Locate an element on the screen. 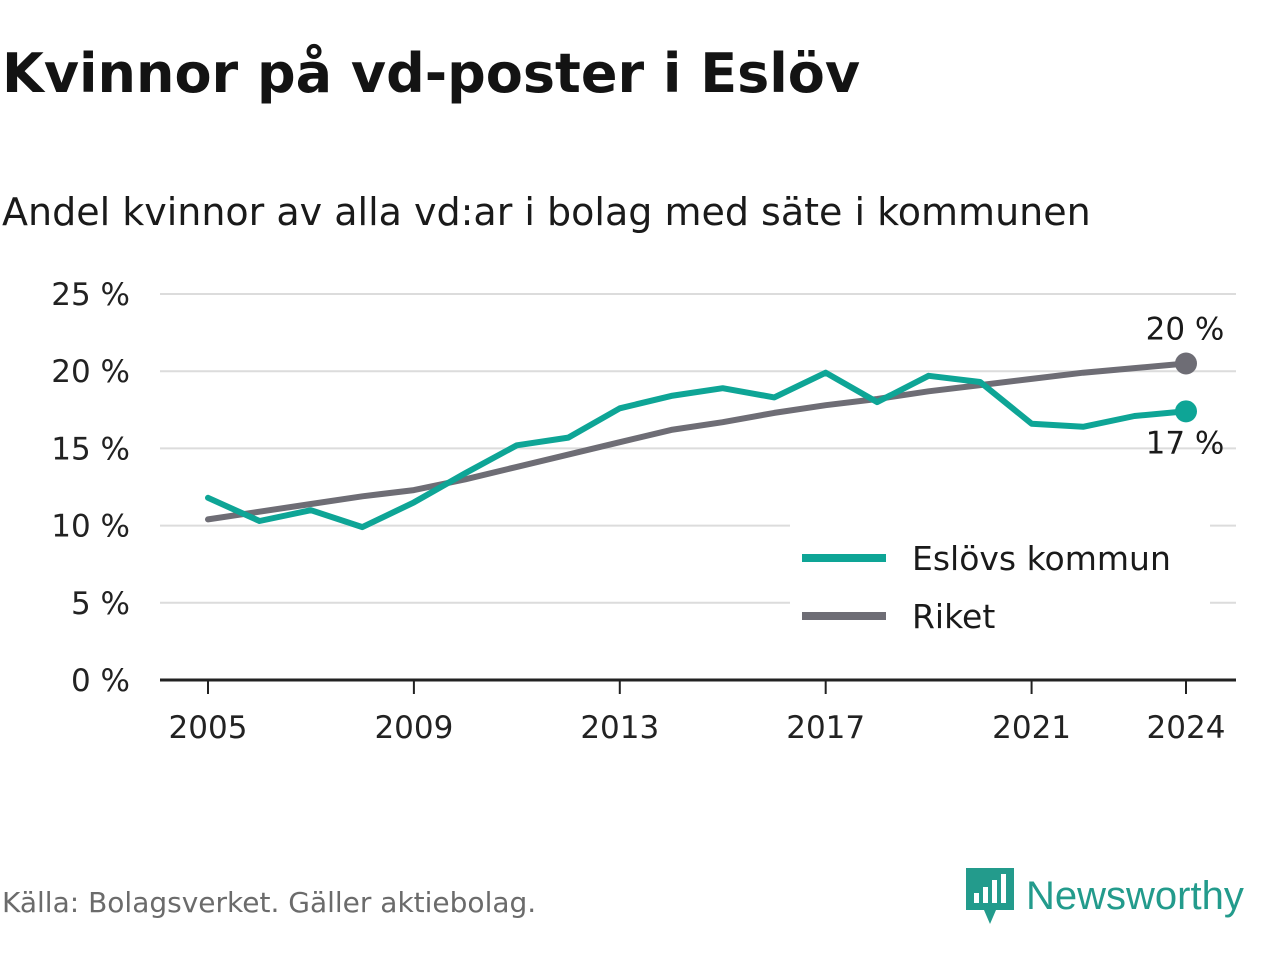 Image resolution: width=1280 pixels, height=960 pixels. legend-label-riket: Riket is located at coordinates (953, 616).